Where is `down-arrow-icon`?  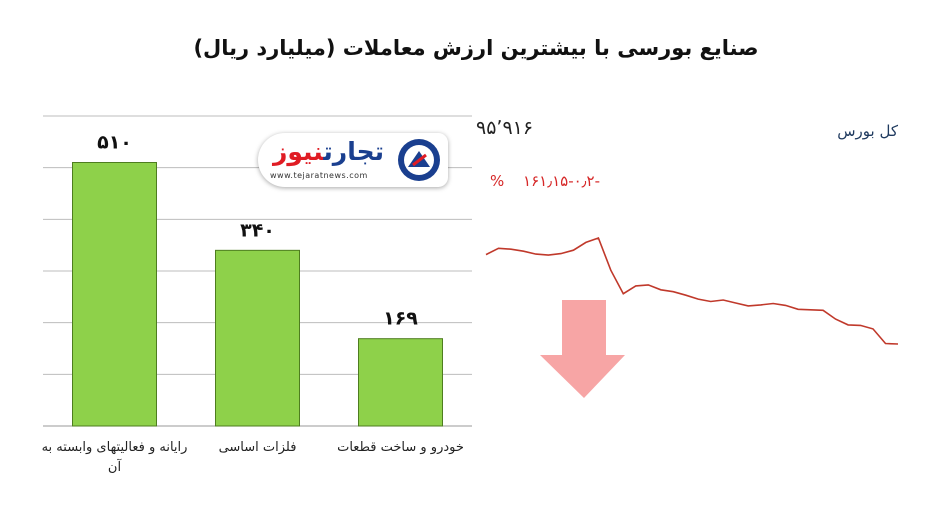
down-arrow-icon is located at coordinates (582, 349).